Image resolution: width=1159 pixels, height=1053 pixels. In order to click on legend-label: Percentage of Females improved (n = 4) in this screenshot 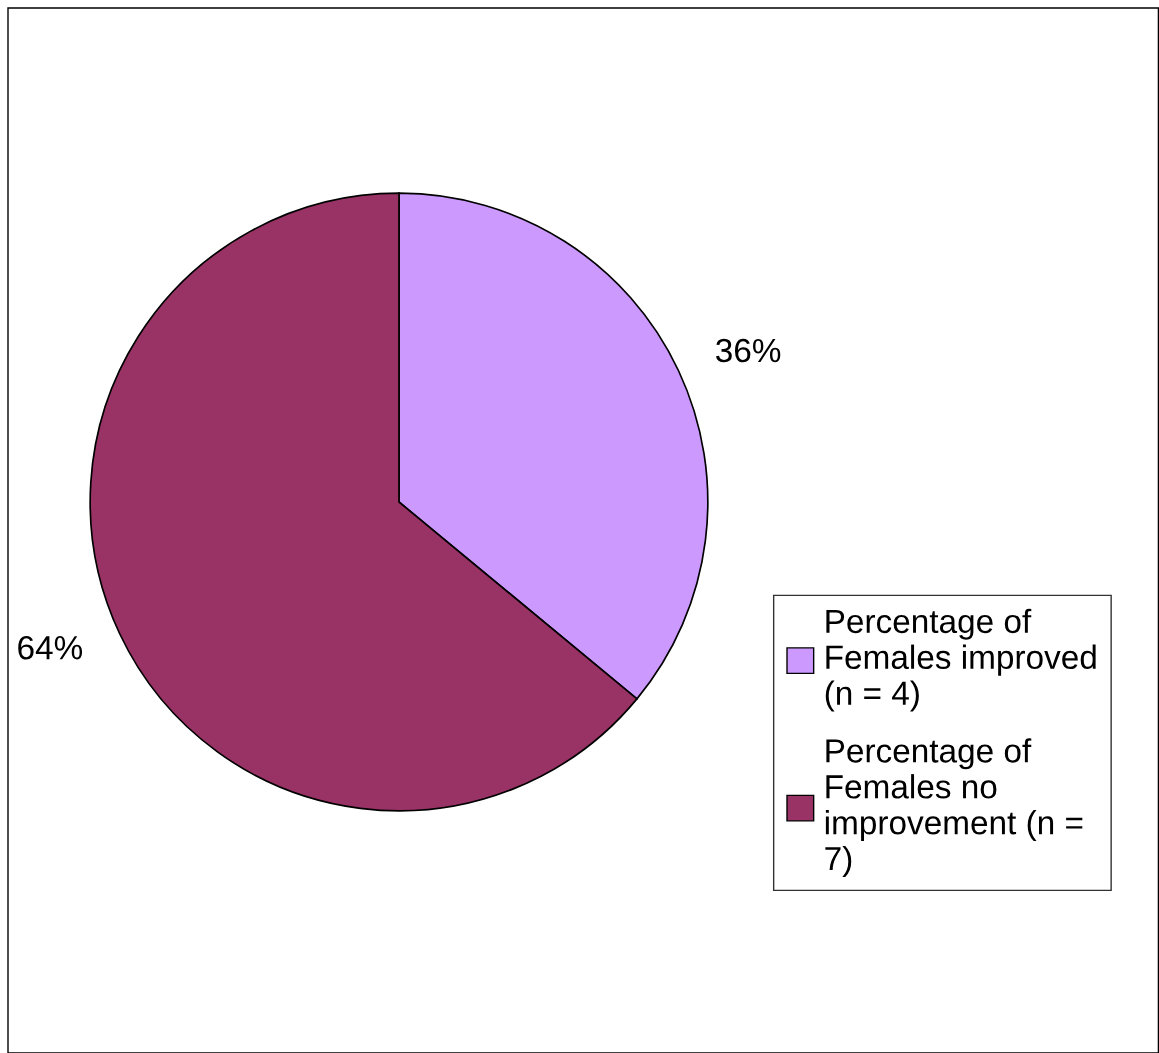, I will do `click(960, 660)`.